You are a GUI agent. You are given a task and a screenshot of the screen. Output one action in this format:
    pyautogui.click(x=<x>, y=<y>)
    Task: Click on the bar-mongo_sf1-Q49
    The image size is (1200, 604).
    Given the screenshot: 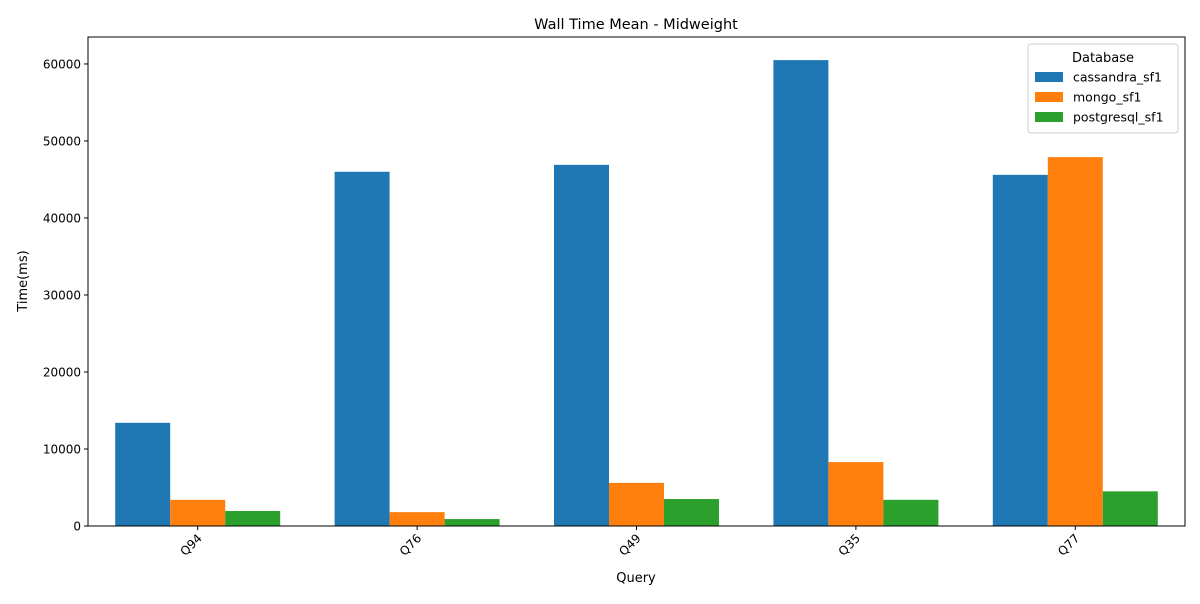 What is the action you would take?
    pyautogui.click(x=636, y=504)
    